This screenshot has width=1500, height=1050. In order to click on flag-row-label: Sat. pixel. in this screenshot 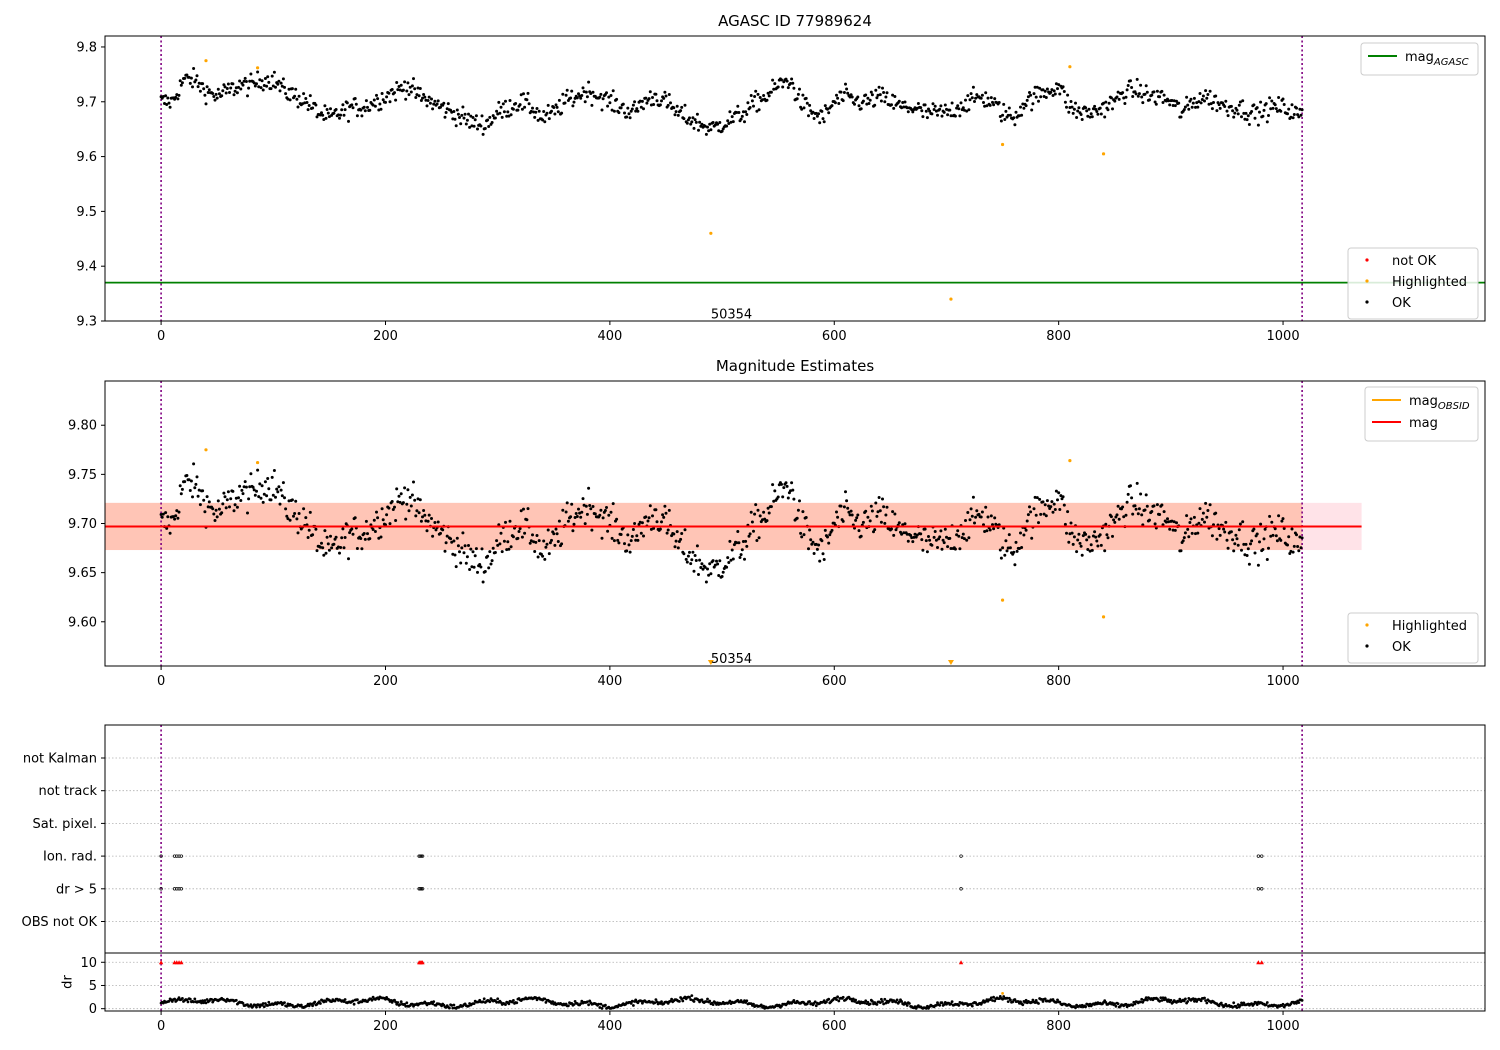, I will do `click(65, 824)`.